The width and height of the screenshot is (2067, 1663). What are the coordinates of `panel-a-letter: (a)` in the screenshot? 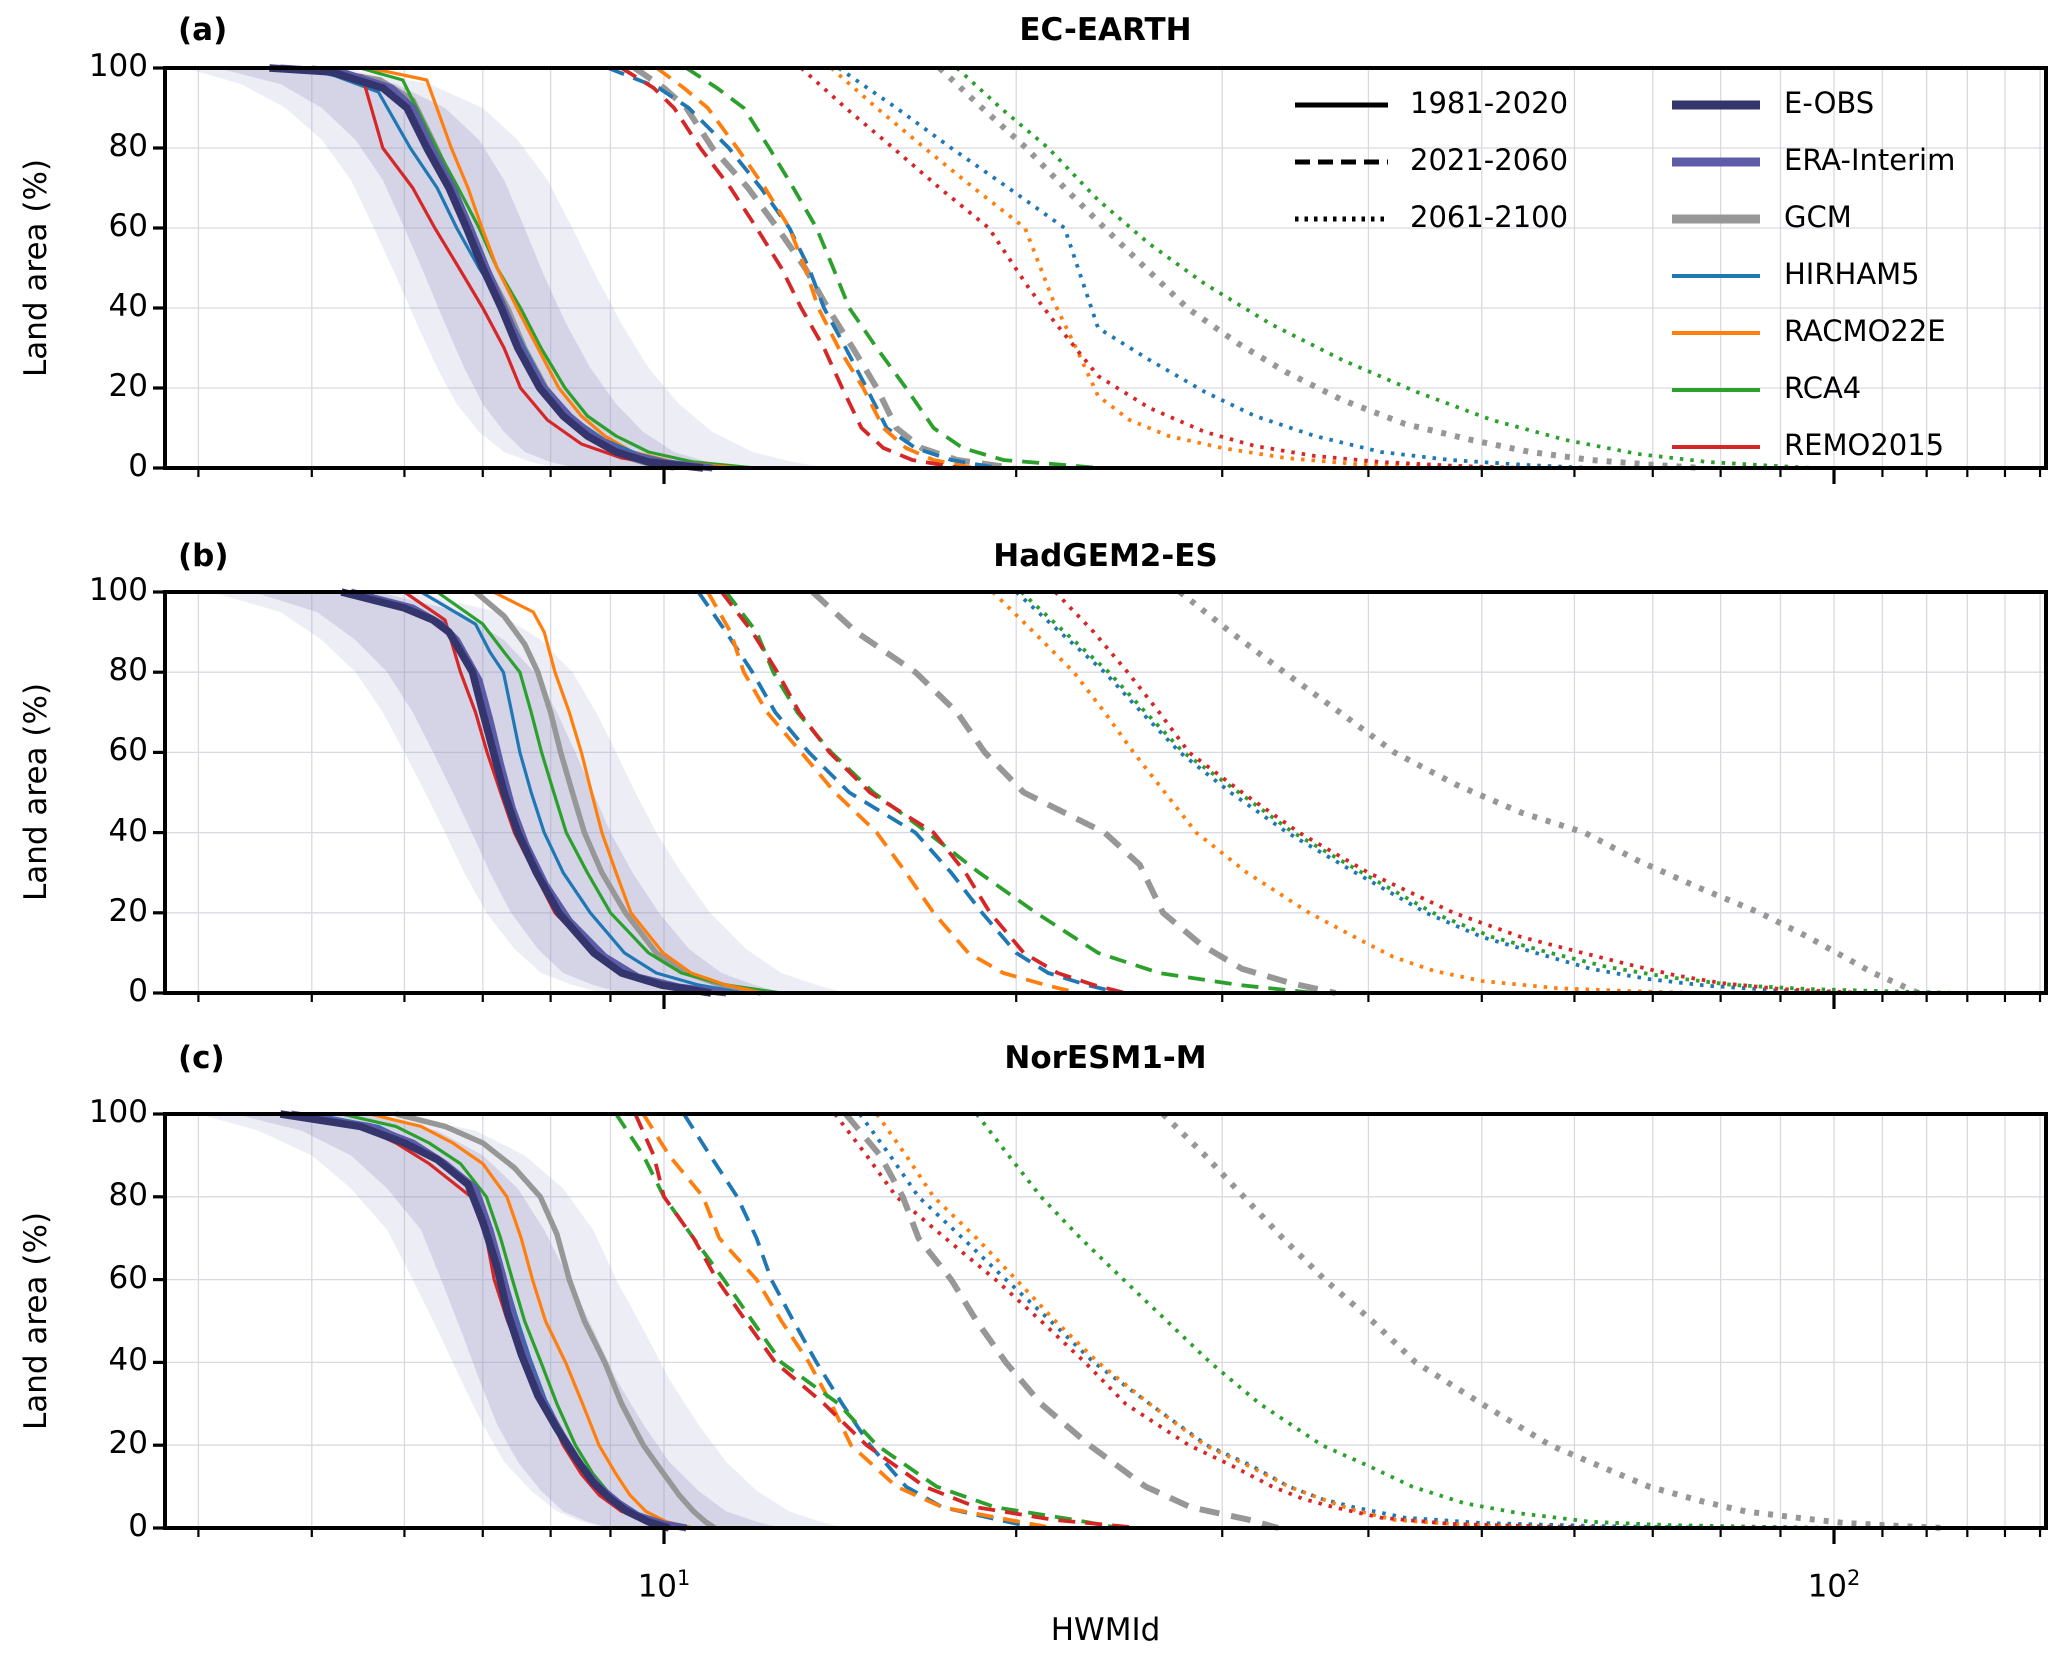 It's located at (203, 30).